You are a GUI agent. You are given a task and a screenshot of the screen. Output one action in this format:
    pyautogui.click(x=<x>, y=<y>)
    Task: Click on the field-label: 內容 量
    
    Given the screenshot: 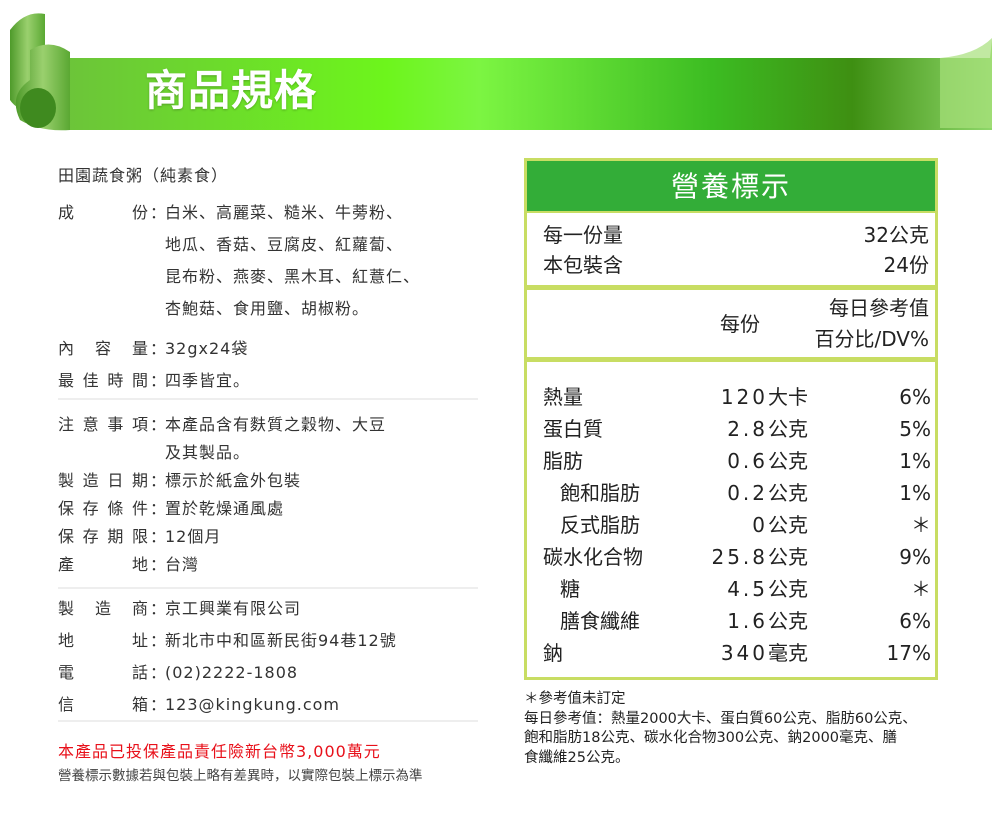 What is the action you would take?
    pyautogui.click(x=103, y=349)
    